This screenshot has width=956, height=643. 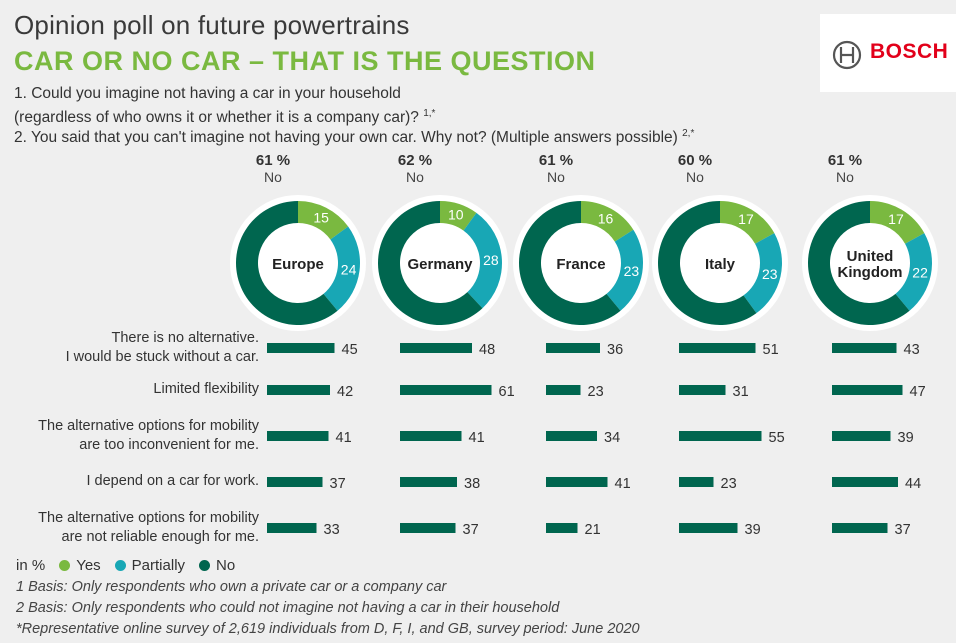 What do you see at coordinates (913, 484) in the screenshot?
I see `bar-value-label: 44` at bounding box center [913, 484].